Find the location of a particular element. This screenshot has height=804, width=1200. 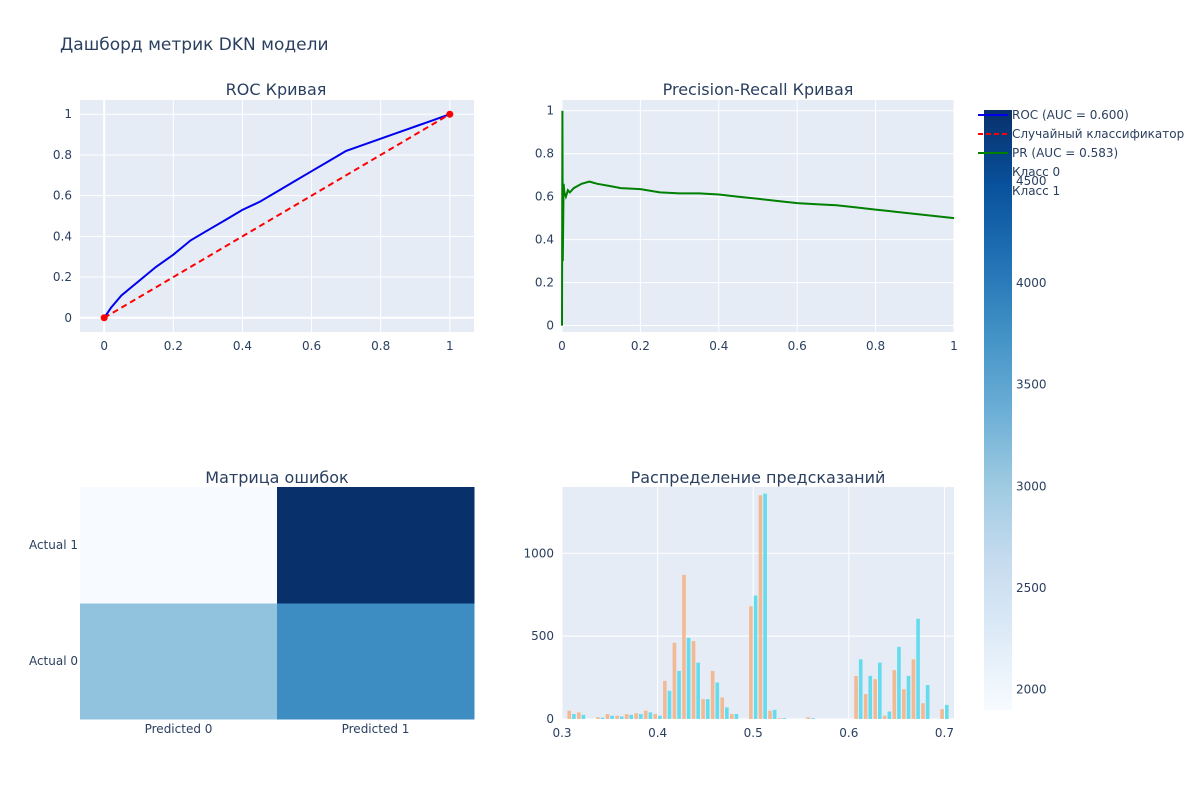

colorbar: 2000 2500 3000 3500 4000 4500 is located at coordinates (1015, 410).